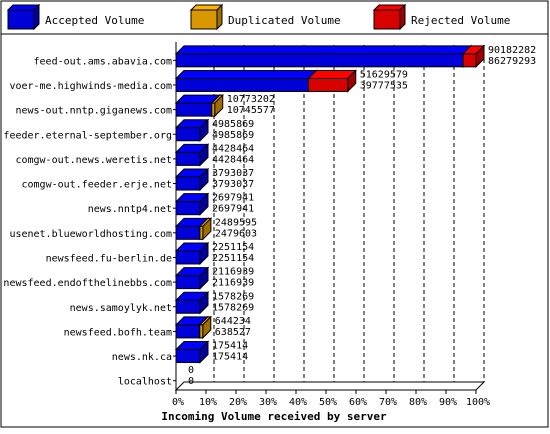 This screenshot has height=434, width=550. What do you see at coordinates (145, 382) in the screenshot?
I see `category-label: localhost` at bounding box center [145, 382].